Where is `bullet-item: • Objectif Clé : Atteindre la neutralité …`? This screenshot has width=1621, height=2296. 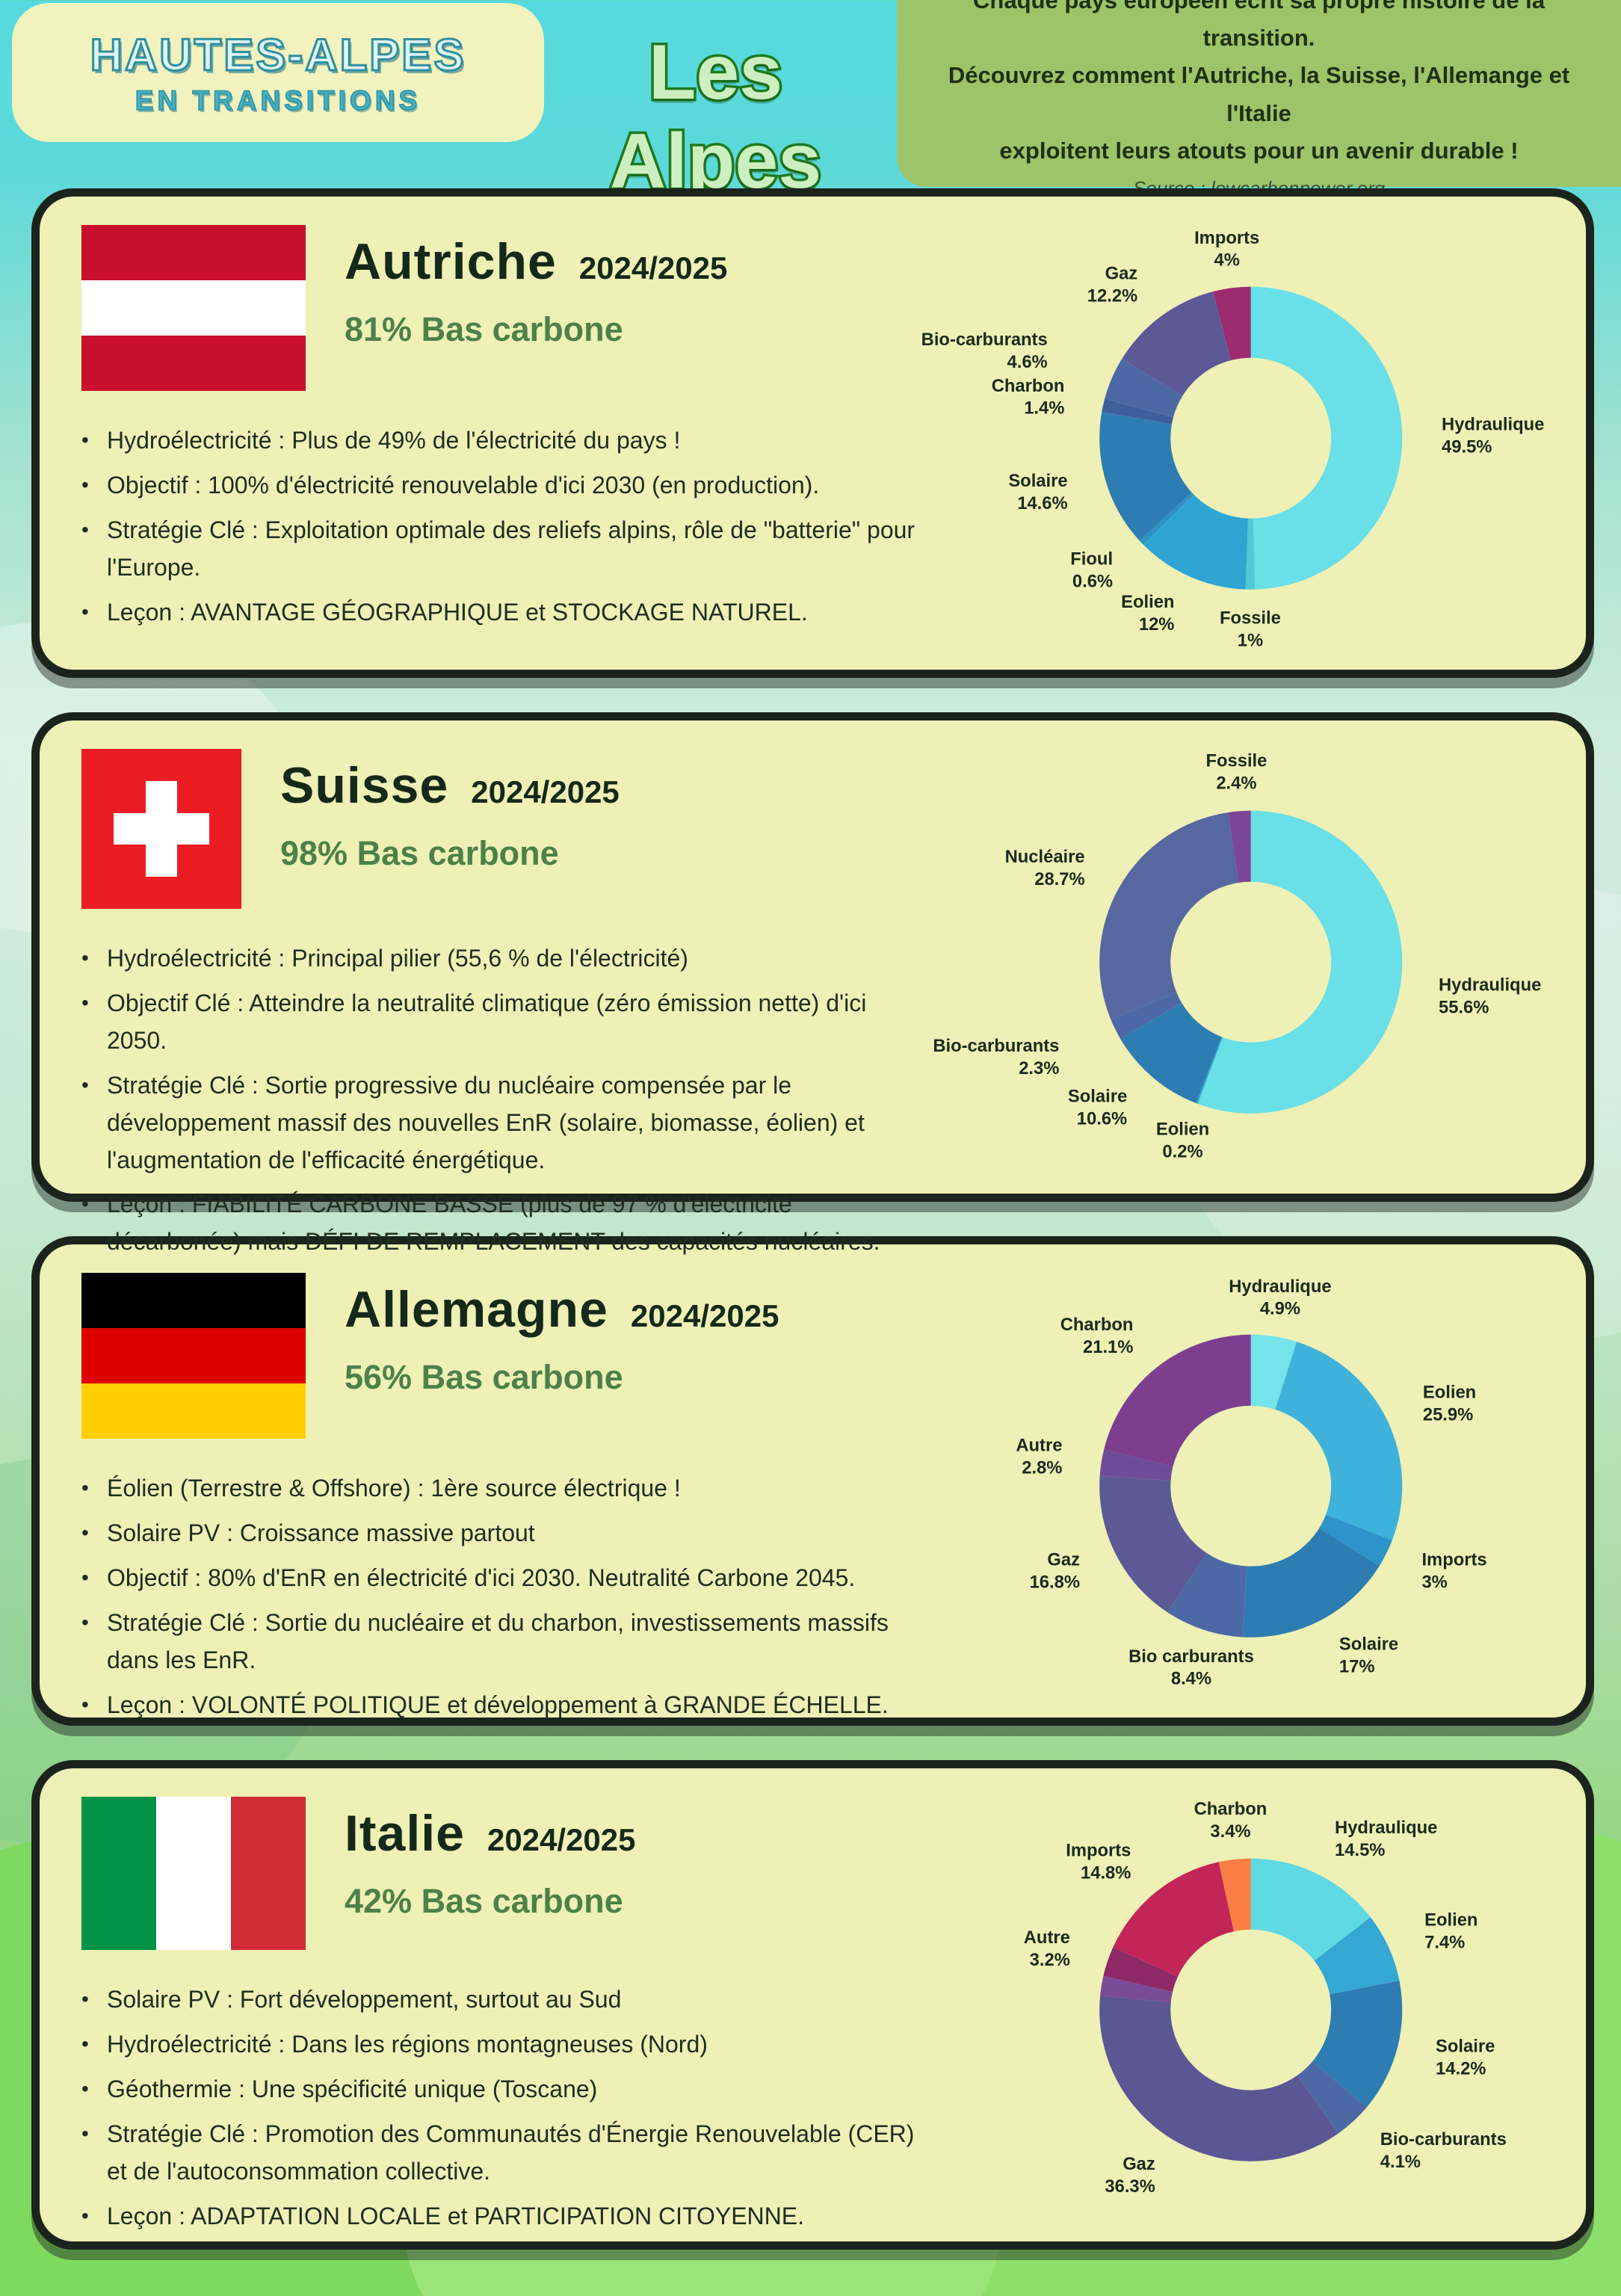 bullet-item: • Objectif Clé : Atteindre la neutralité … is located at coordinates (499, 1023).